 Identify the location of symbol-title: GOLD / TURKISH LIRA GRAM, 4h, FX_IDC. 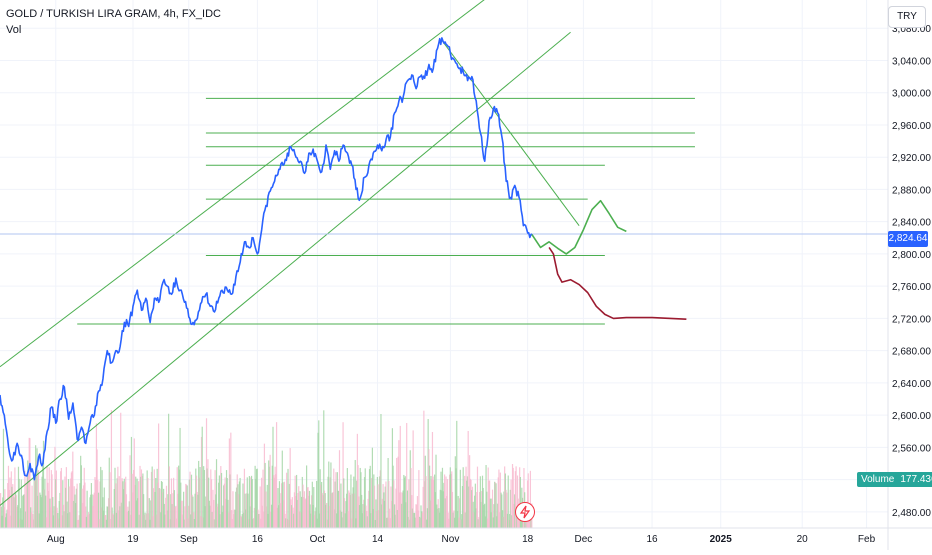
(113, 14).